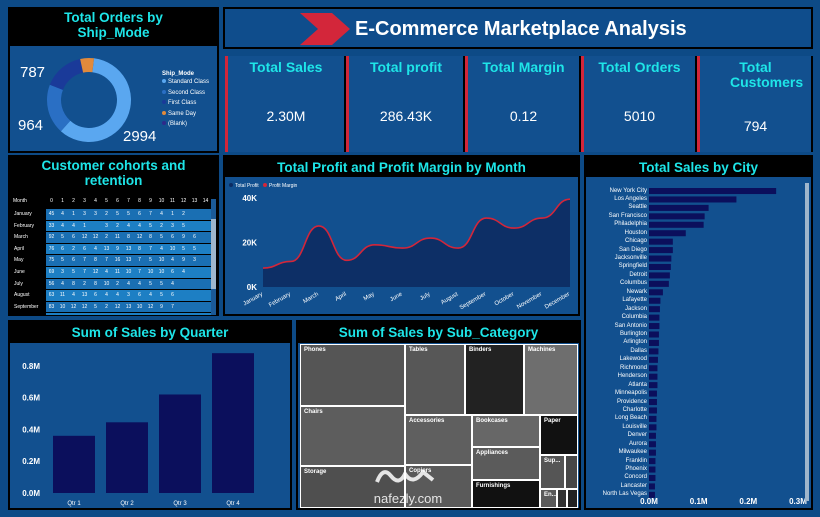  I want to click on donut-label-2994: 2994, so click(140, 136).